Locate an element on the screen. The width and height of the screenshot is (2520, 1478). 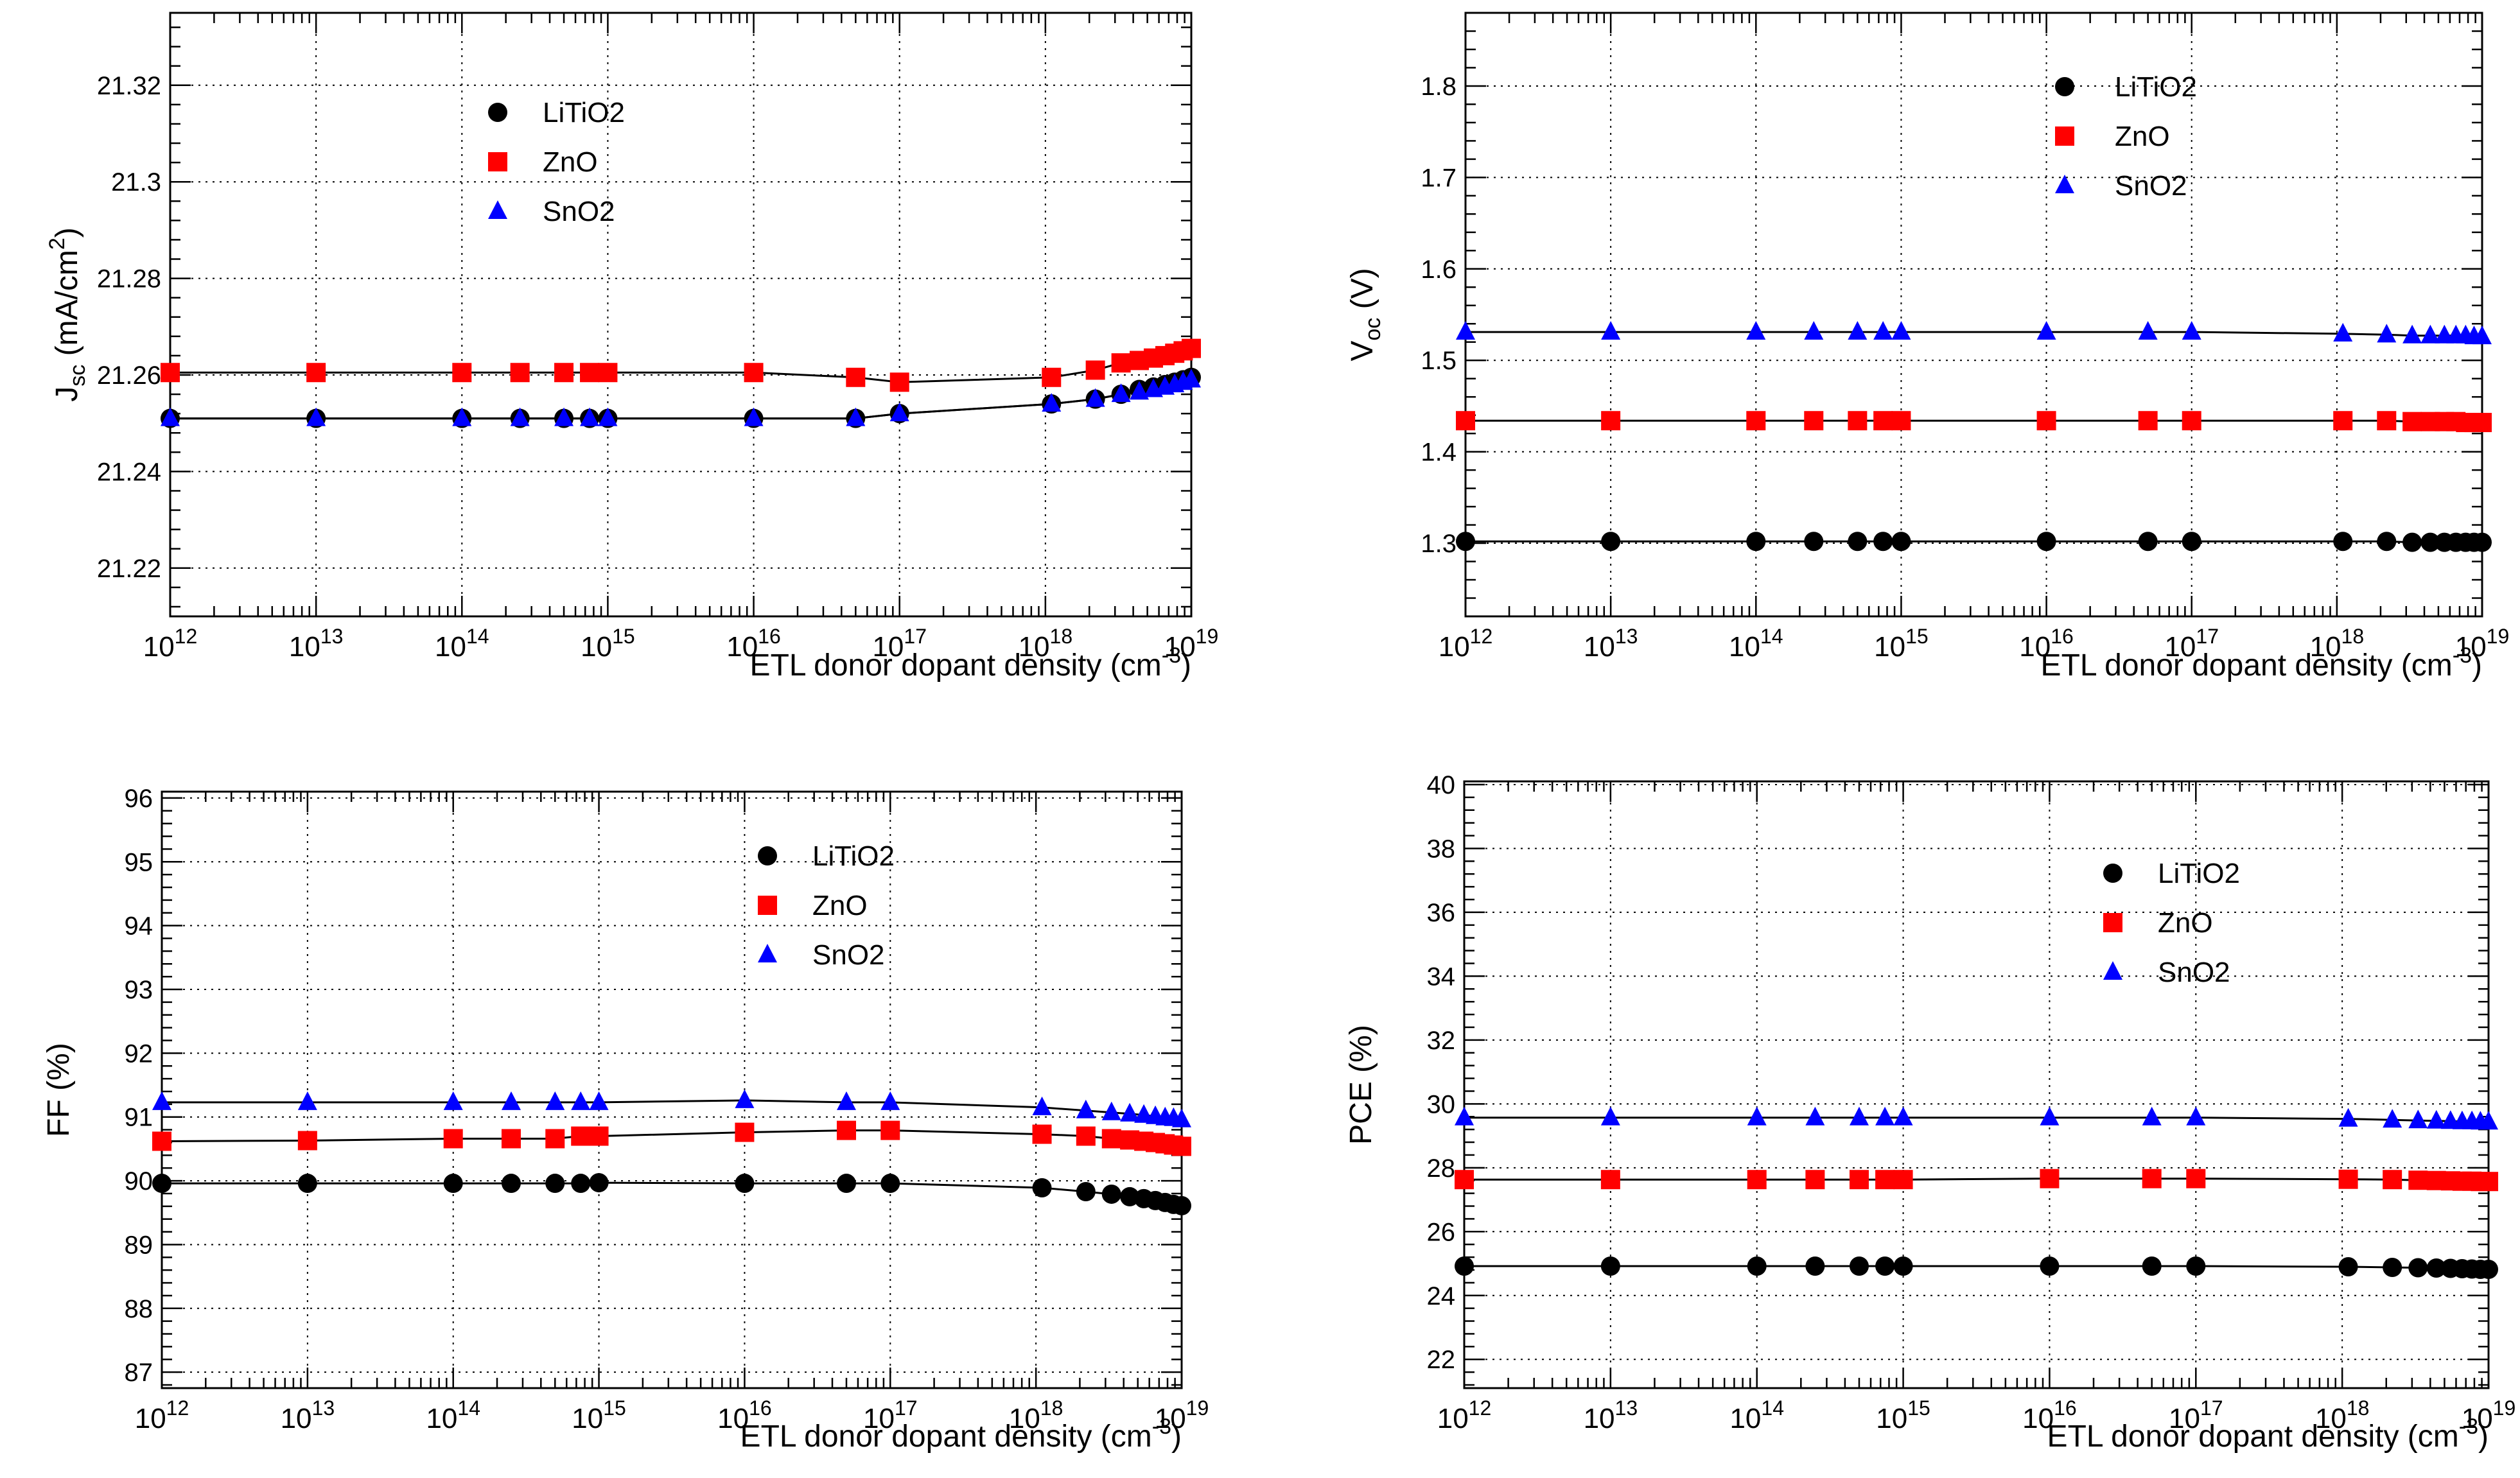
pce-legend: LiTiO2 ZnO SnO2 is located at coordinates (2171, 923).